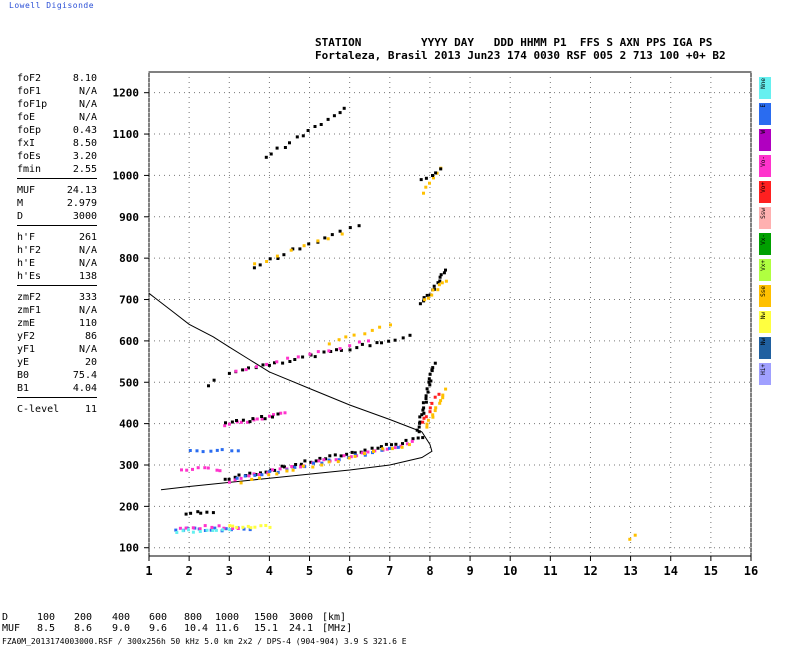  I want to click on param-row: D 3000, so click(57, 216).